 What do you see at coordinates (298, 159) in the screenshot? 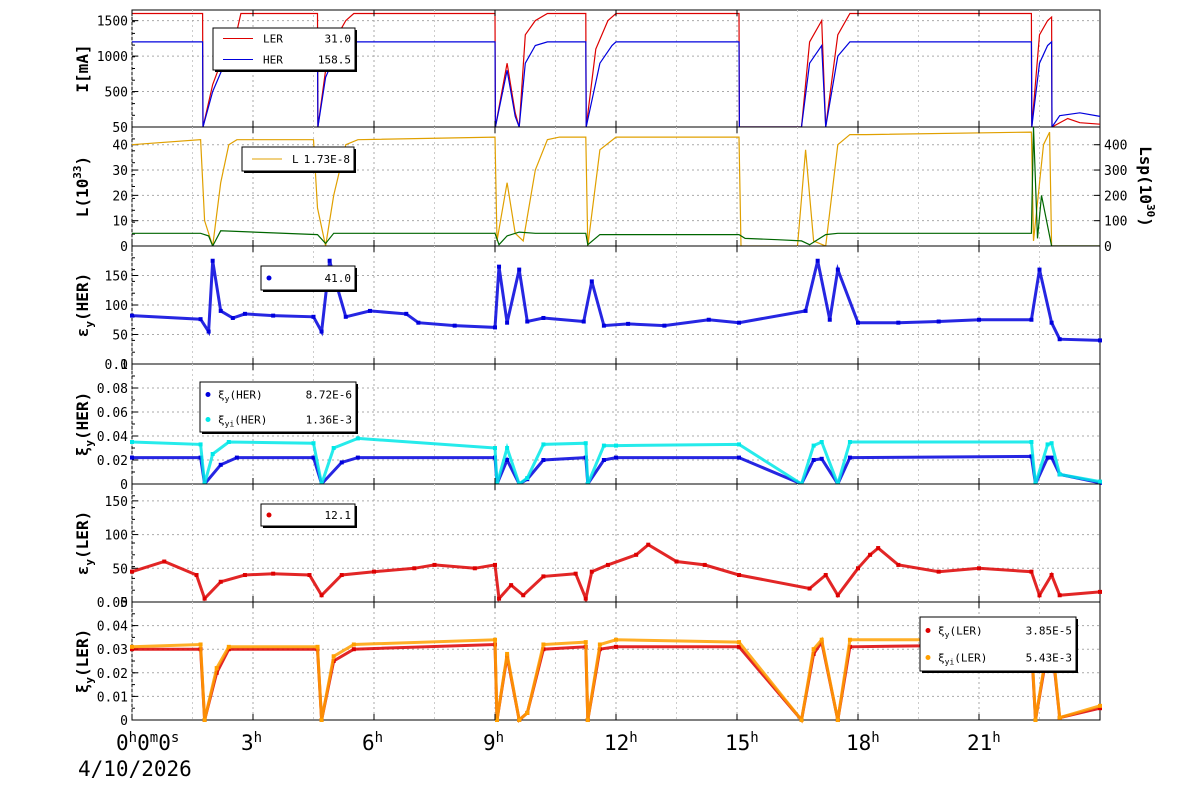
I see `legend: L 1.73E-8` at bounding box center [298, 159].